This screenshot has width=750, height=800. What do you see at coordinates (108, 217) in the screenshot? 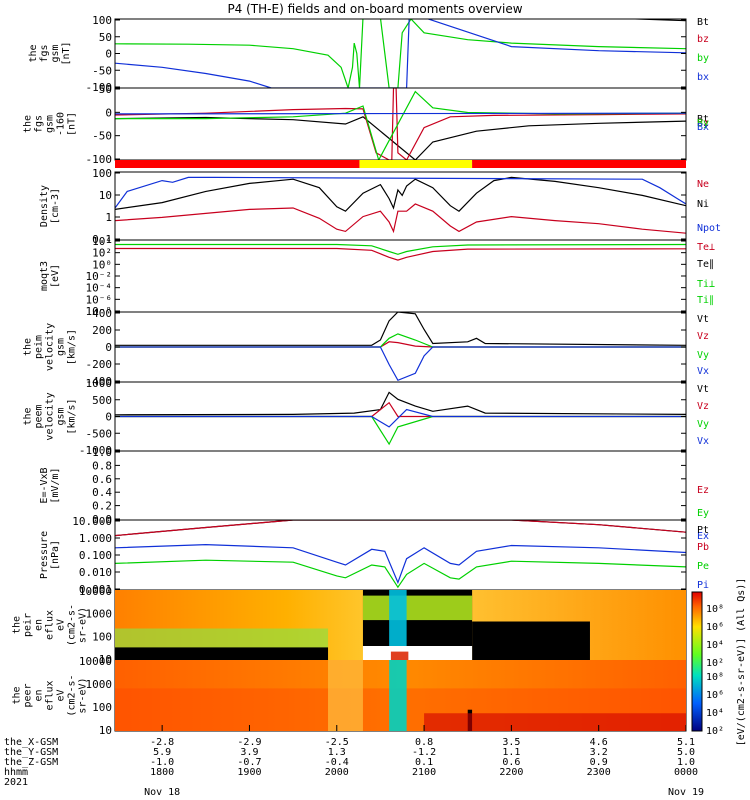
I see `y-tick-label: 1` at bounding box center [108, 217].